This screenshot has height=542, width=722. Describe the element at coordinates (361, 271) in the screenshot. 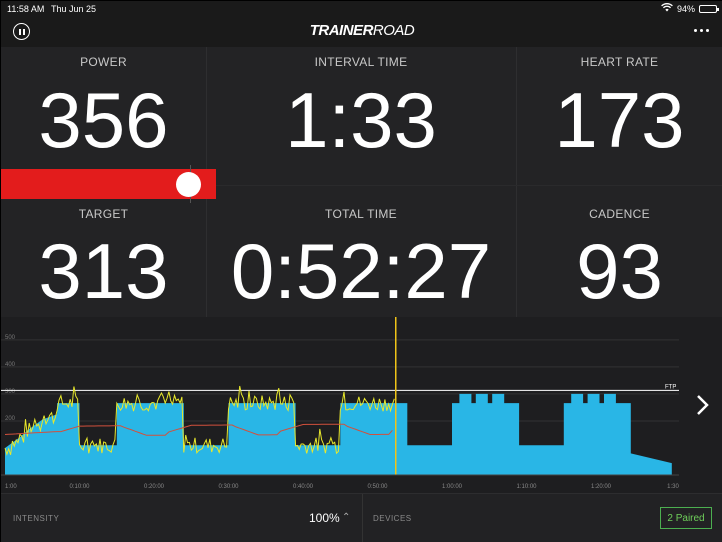

I see `total-time-value: 0:52:27` at that location.